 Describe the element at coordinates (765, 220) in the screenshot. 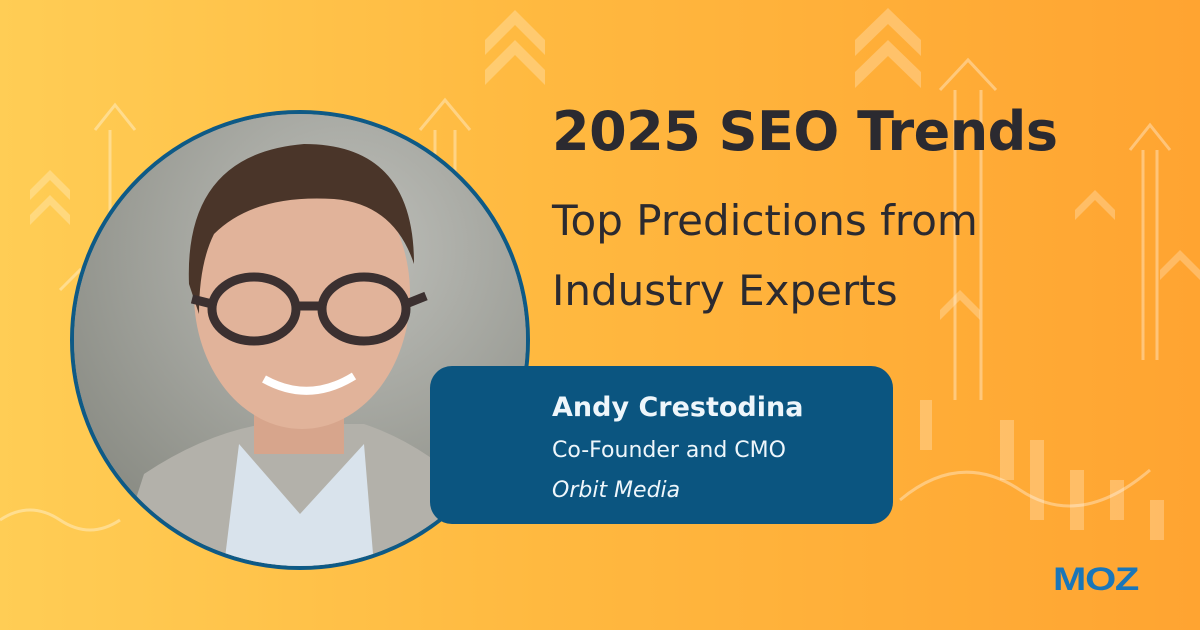

I see `headline-subtitle-line1: Top Predictions from` at that location.